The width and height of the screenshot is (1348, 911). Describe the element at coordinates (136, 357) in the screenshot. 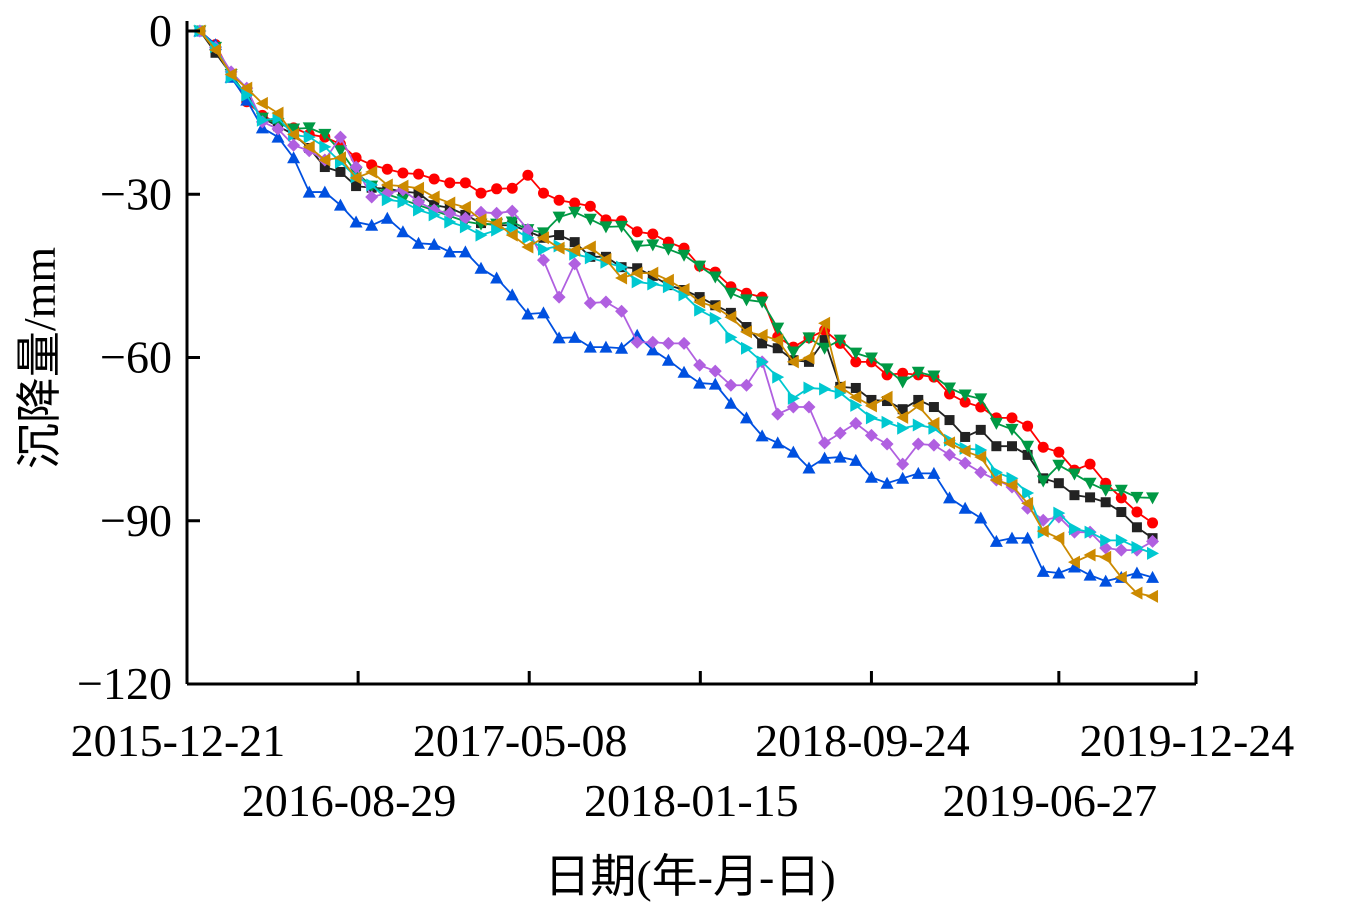

I see `y-tick-label: −60` at that location.